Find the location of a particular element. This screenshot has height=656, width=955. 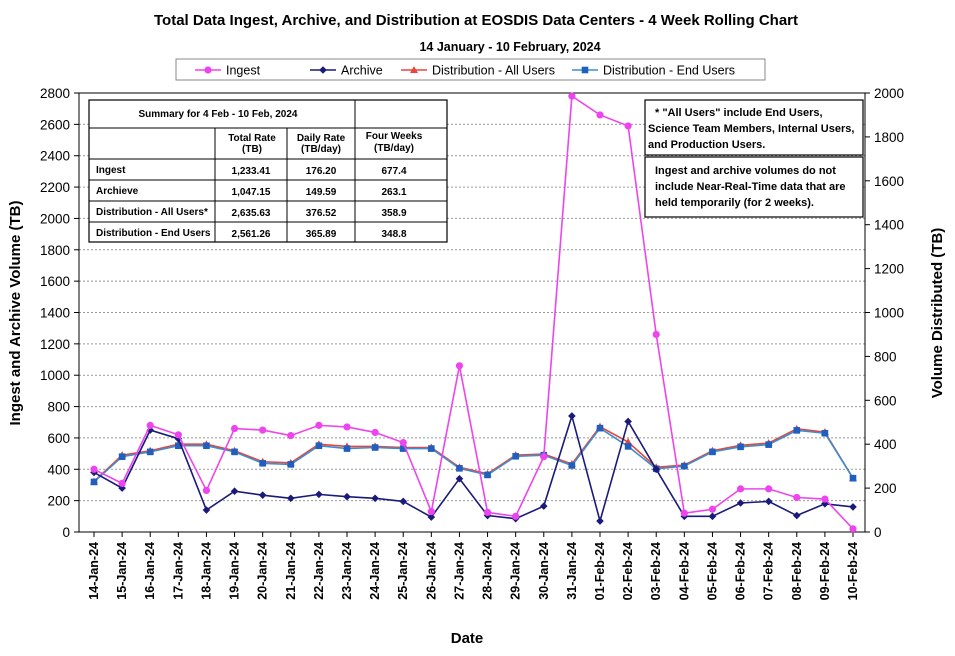

legend-marker is located at coordinates (208, 70).